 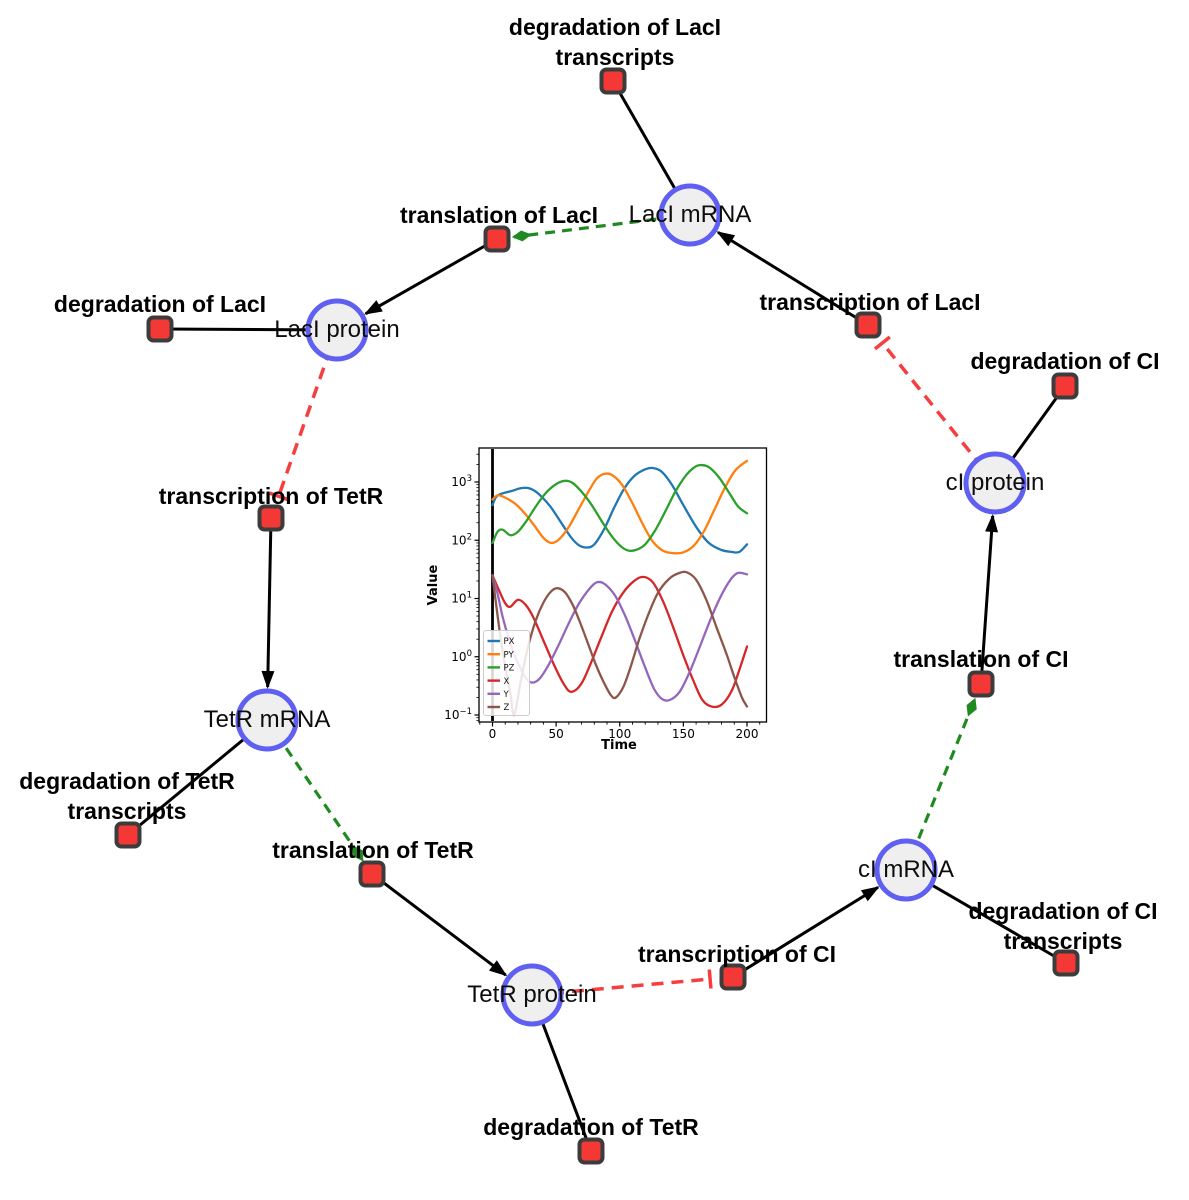 I want to click on y-tick-label: 10⁻¹, so click(x=458, y=714).